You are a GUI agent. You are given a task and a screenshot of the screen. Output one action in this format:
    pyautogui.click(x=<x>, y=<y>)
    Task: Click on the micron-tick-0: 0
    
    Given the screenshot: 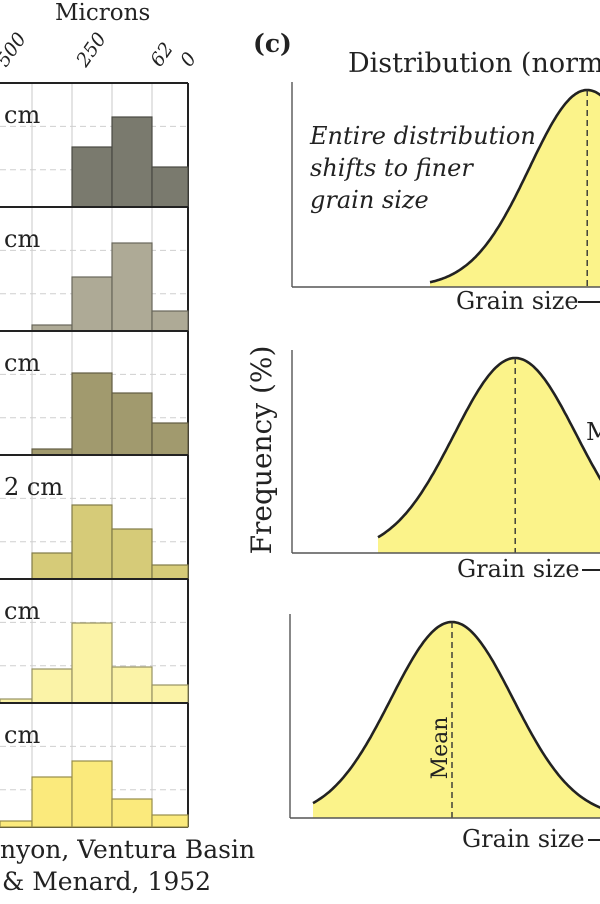 What is the action you would take?
    pyautogui.click(x=188, y=59)
    